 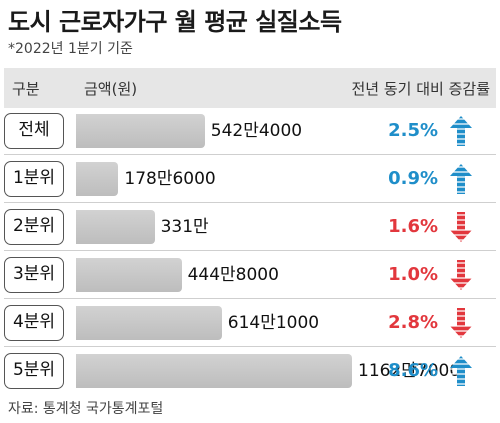 I want to click on value-label: 331만, so click(x=184, y=227).